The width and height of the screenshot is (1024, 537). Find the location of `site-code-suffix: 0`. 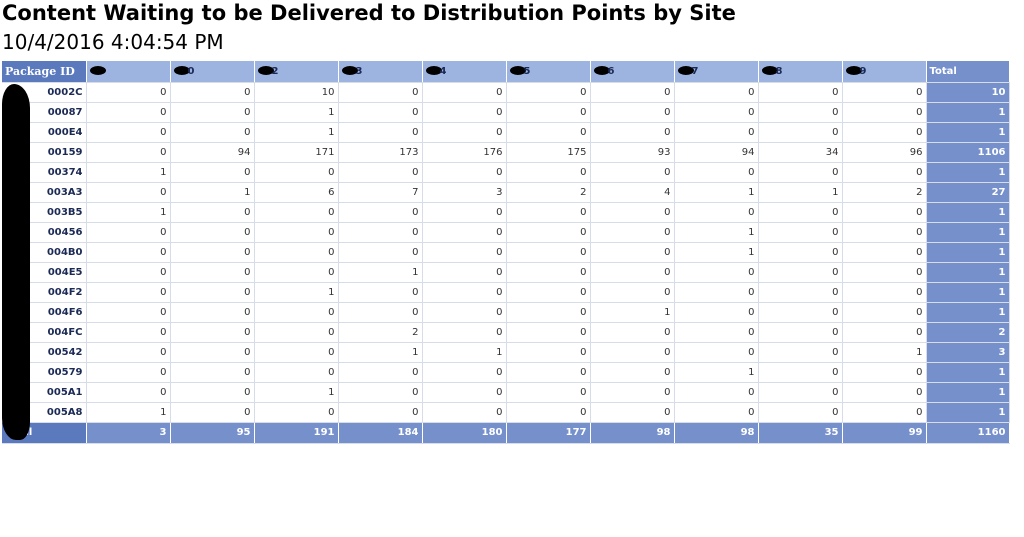

site-code-suffix: 0 is located at coordinates (191, 71).